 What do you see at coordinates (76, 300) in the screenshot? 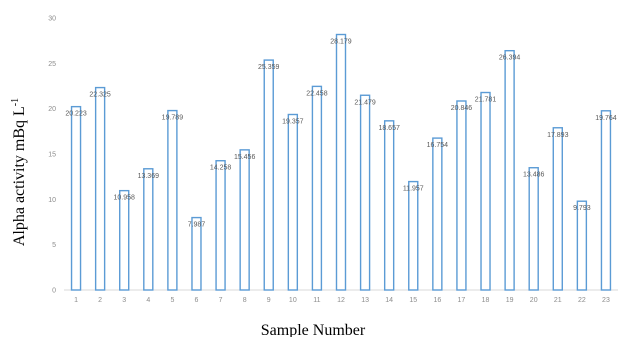
I see `x-tick-label: 1` at bounding box center [76, 300].